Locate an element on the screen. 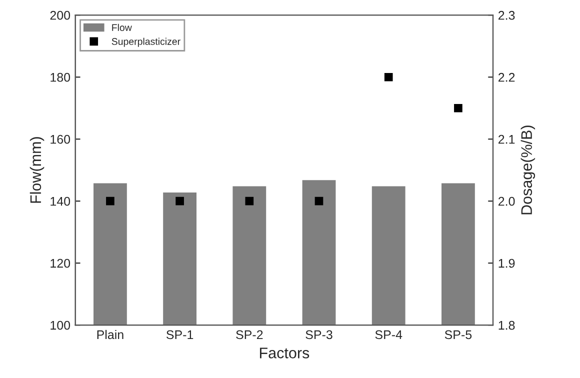 Image resolution: width=580 pixels, height=378 pixels. x-tick-label: SP-2 is located at coordinates (249, 335).